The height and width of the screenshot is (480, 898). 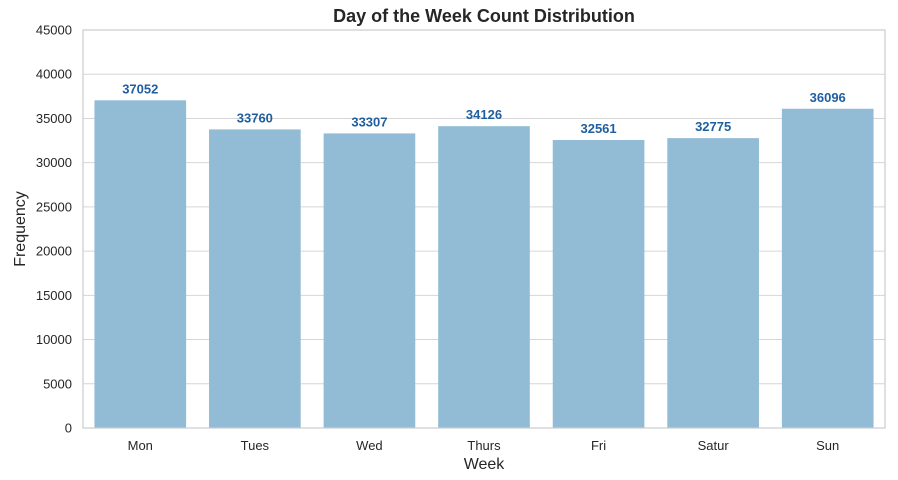 I want to click on bar-wed, so click(x=369, y=280).